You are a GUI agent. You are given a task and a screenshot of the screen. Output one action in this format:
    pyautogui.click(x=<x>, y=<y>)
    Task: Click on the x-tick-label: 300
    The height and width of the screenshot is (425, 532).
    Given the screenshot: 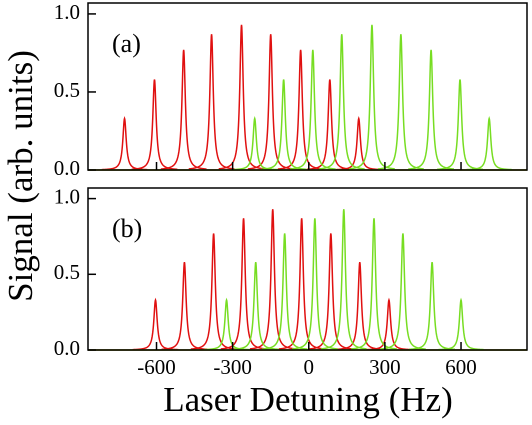 What is the action you would take?
    pyautogui.click(x=385, y=367)
    